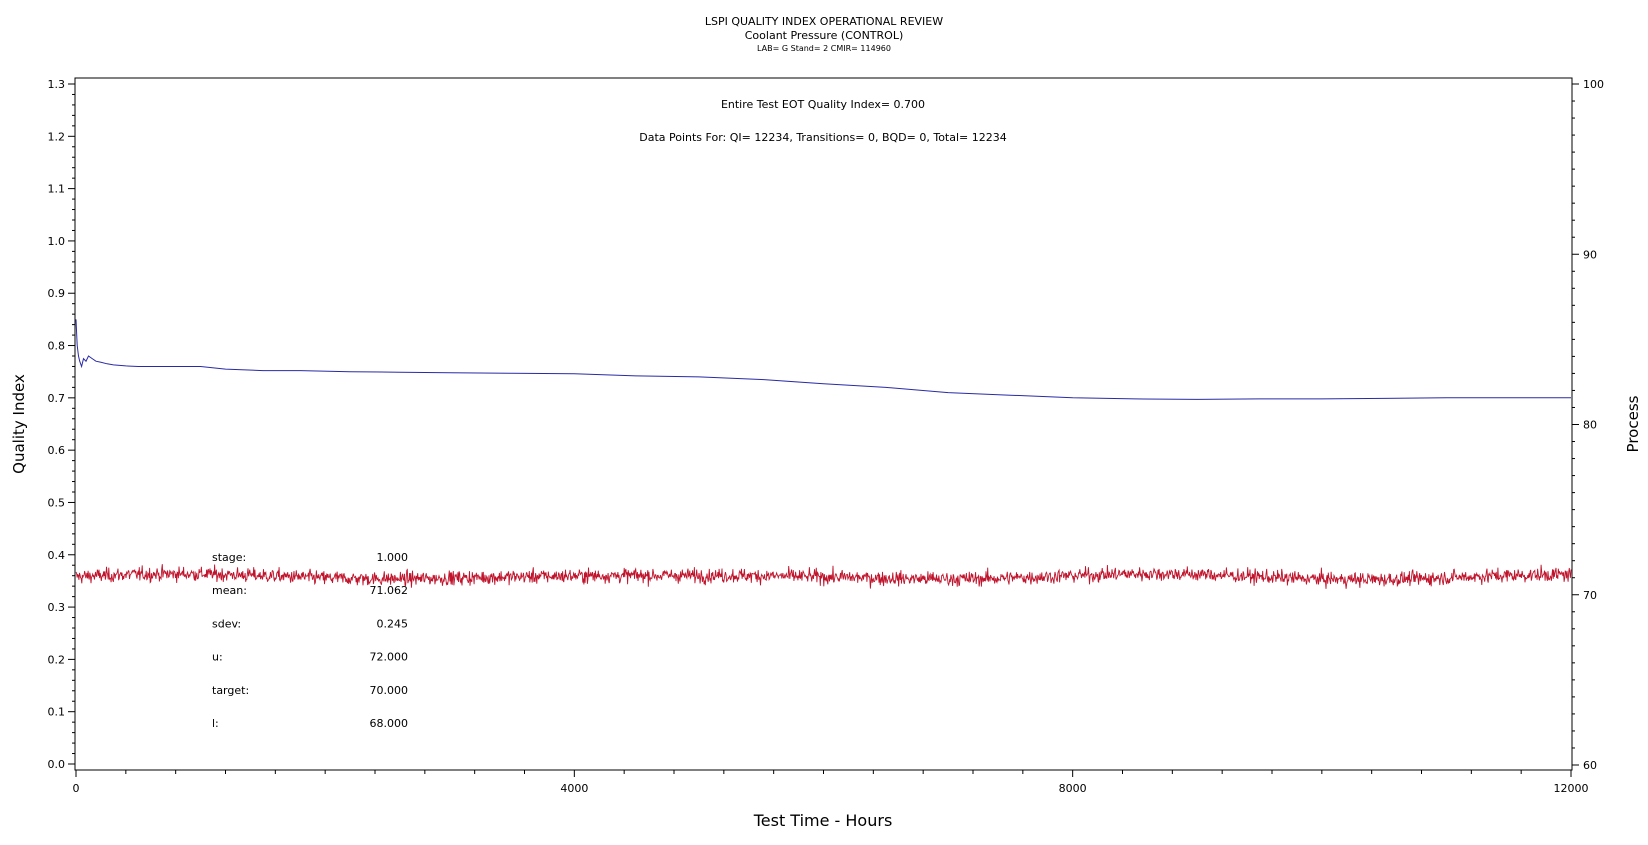  I want to click on process-series, so click(823, 576).